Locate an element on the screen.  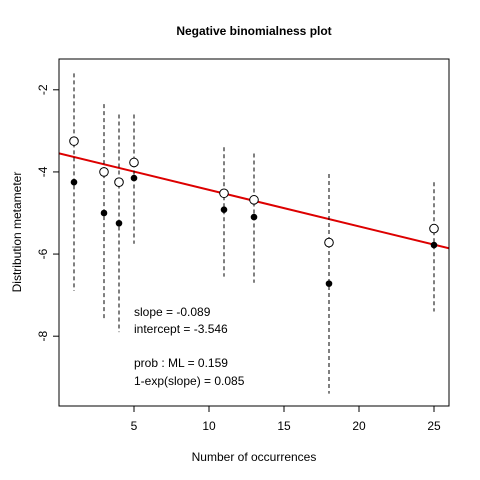
annotation-one-minus-exp-slope: 1-exp(slope) = 0.085 is located at coordinates (189, 381).